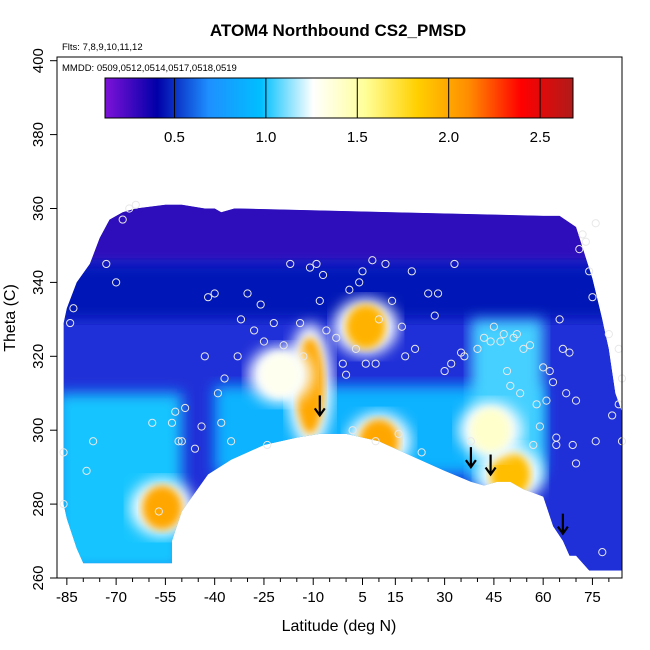 This screenshot has height=650, width=650. I want to click on x-tick-label: -85, so click(67, 597).